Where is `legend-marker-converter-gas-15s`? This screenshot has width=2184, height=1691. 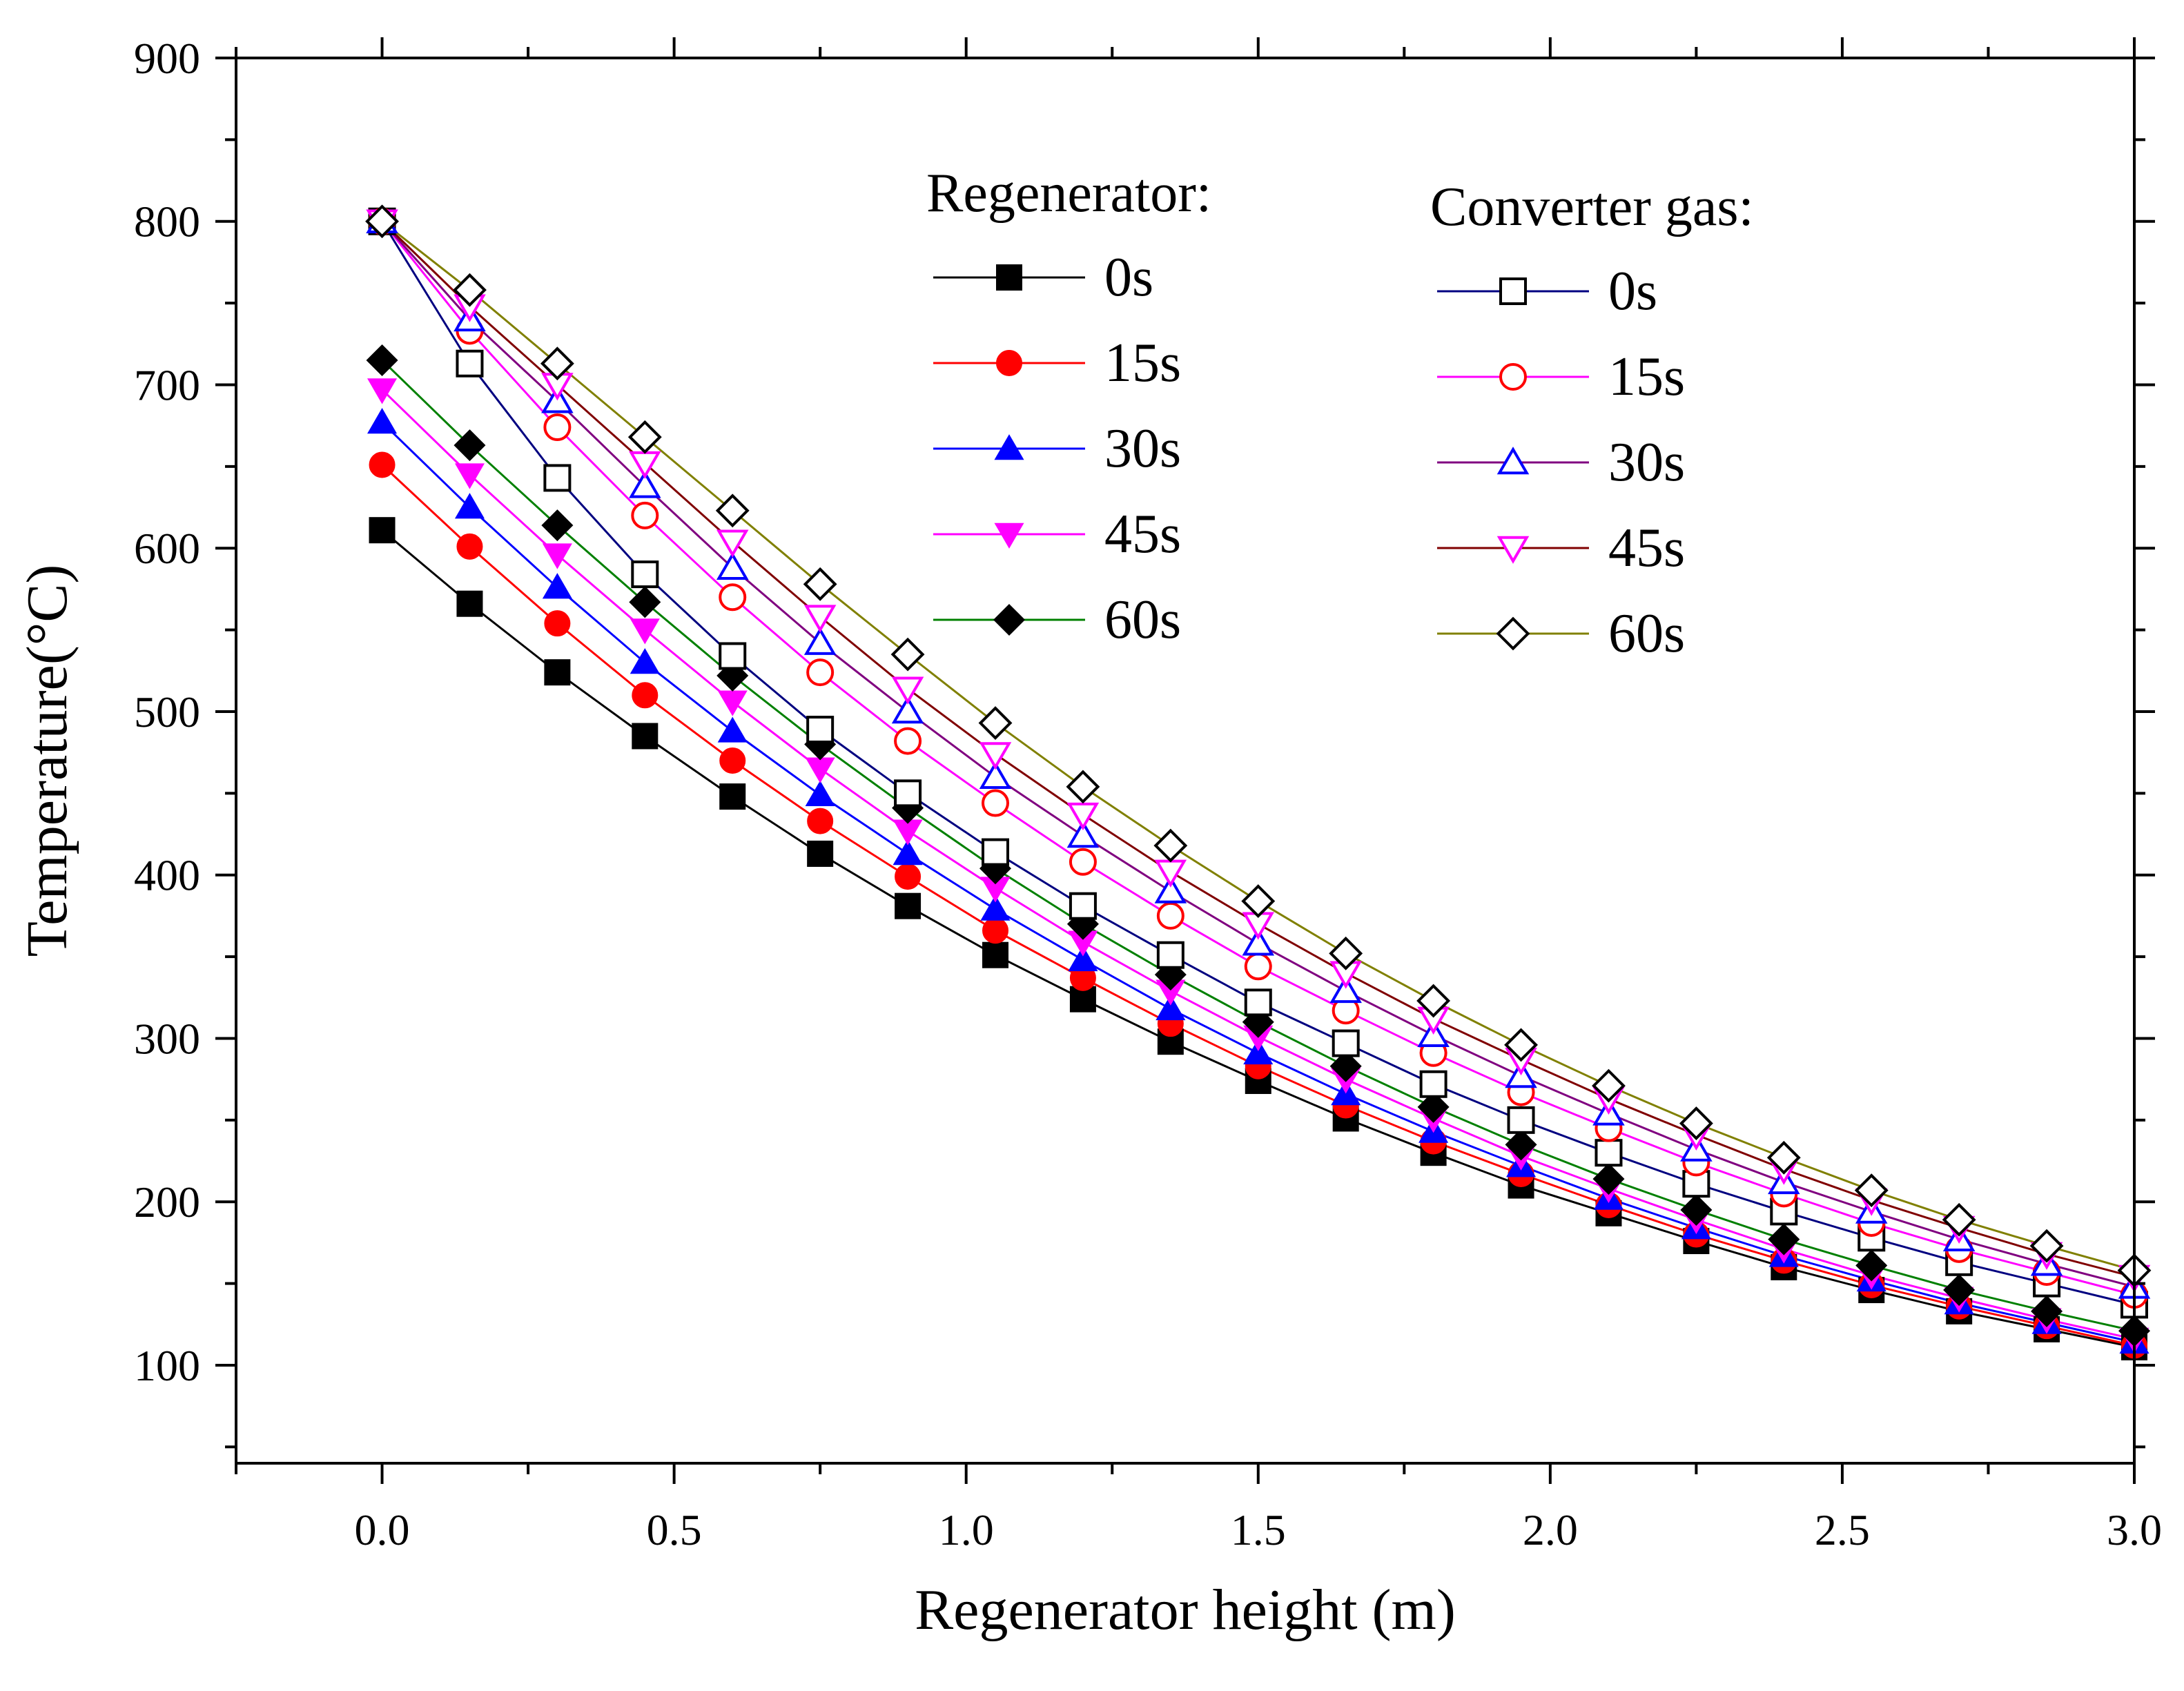 legend-marker-converter-gas-15s is located at coordinates (1513, 377).